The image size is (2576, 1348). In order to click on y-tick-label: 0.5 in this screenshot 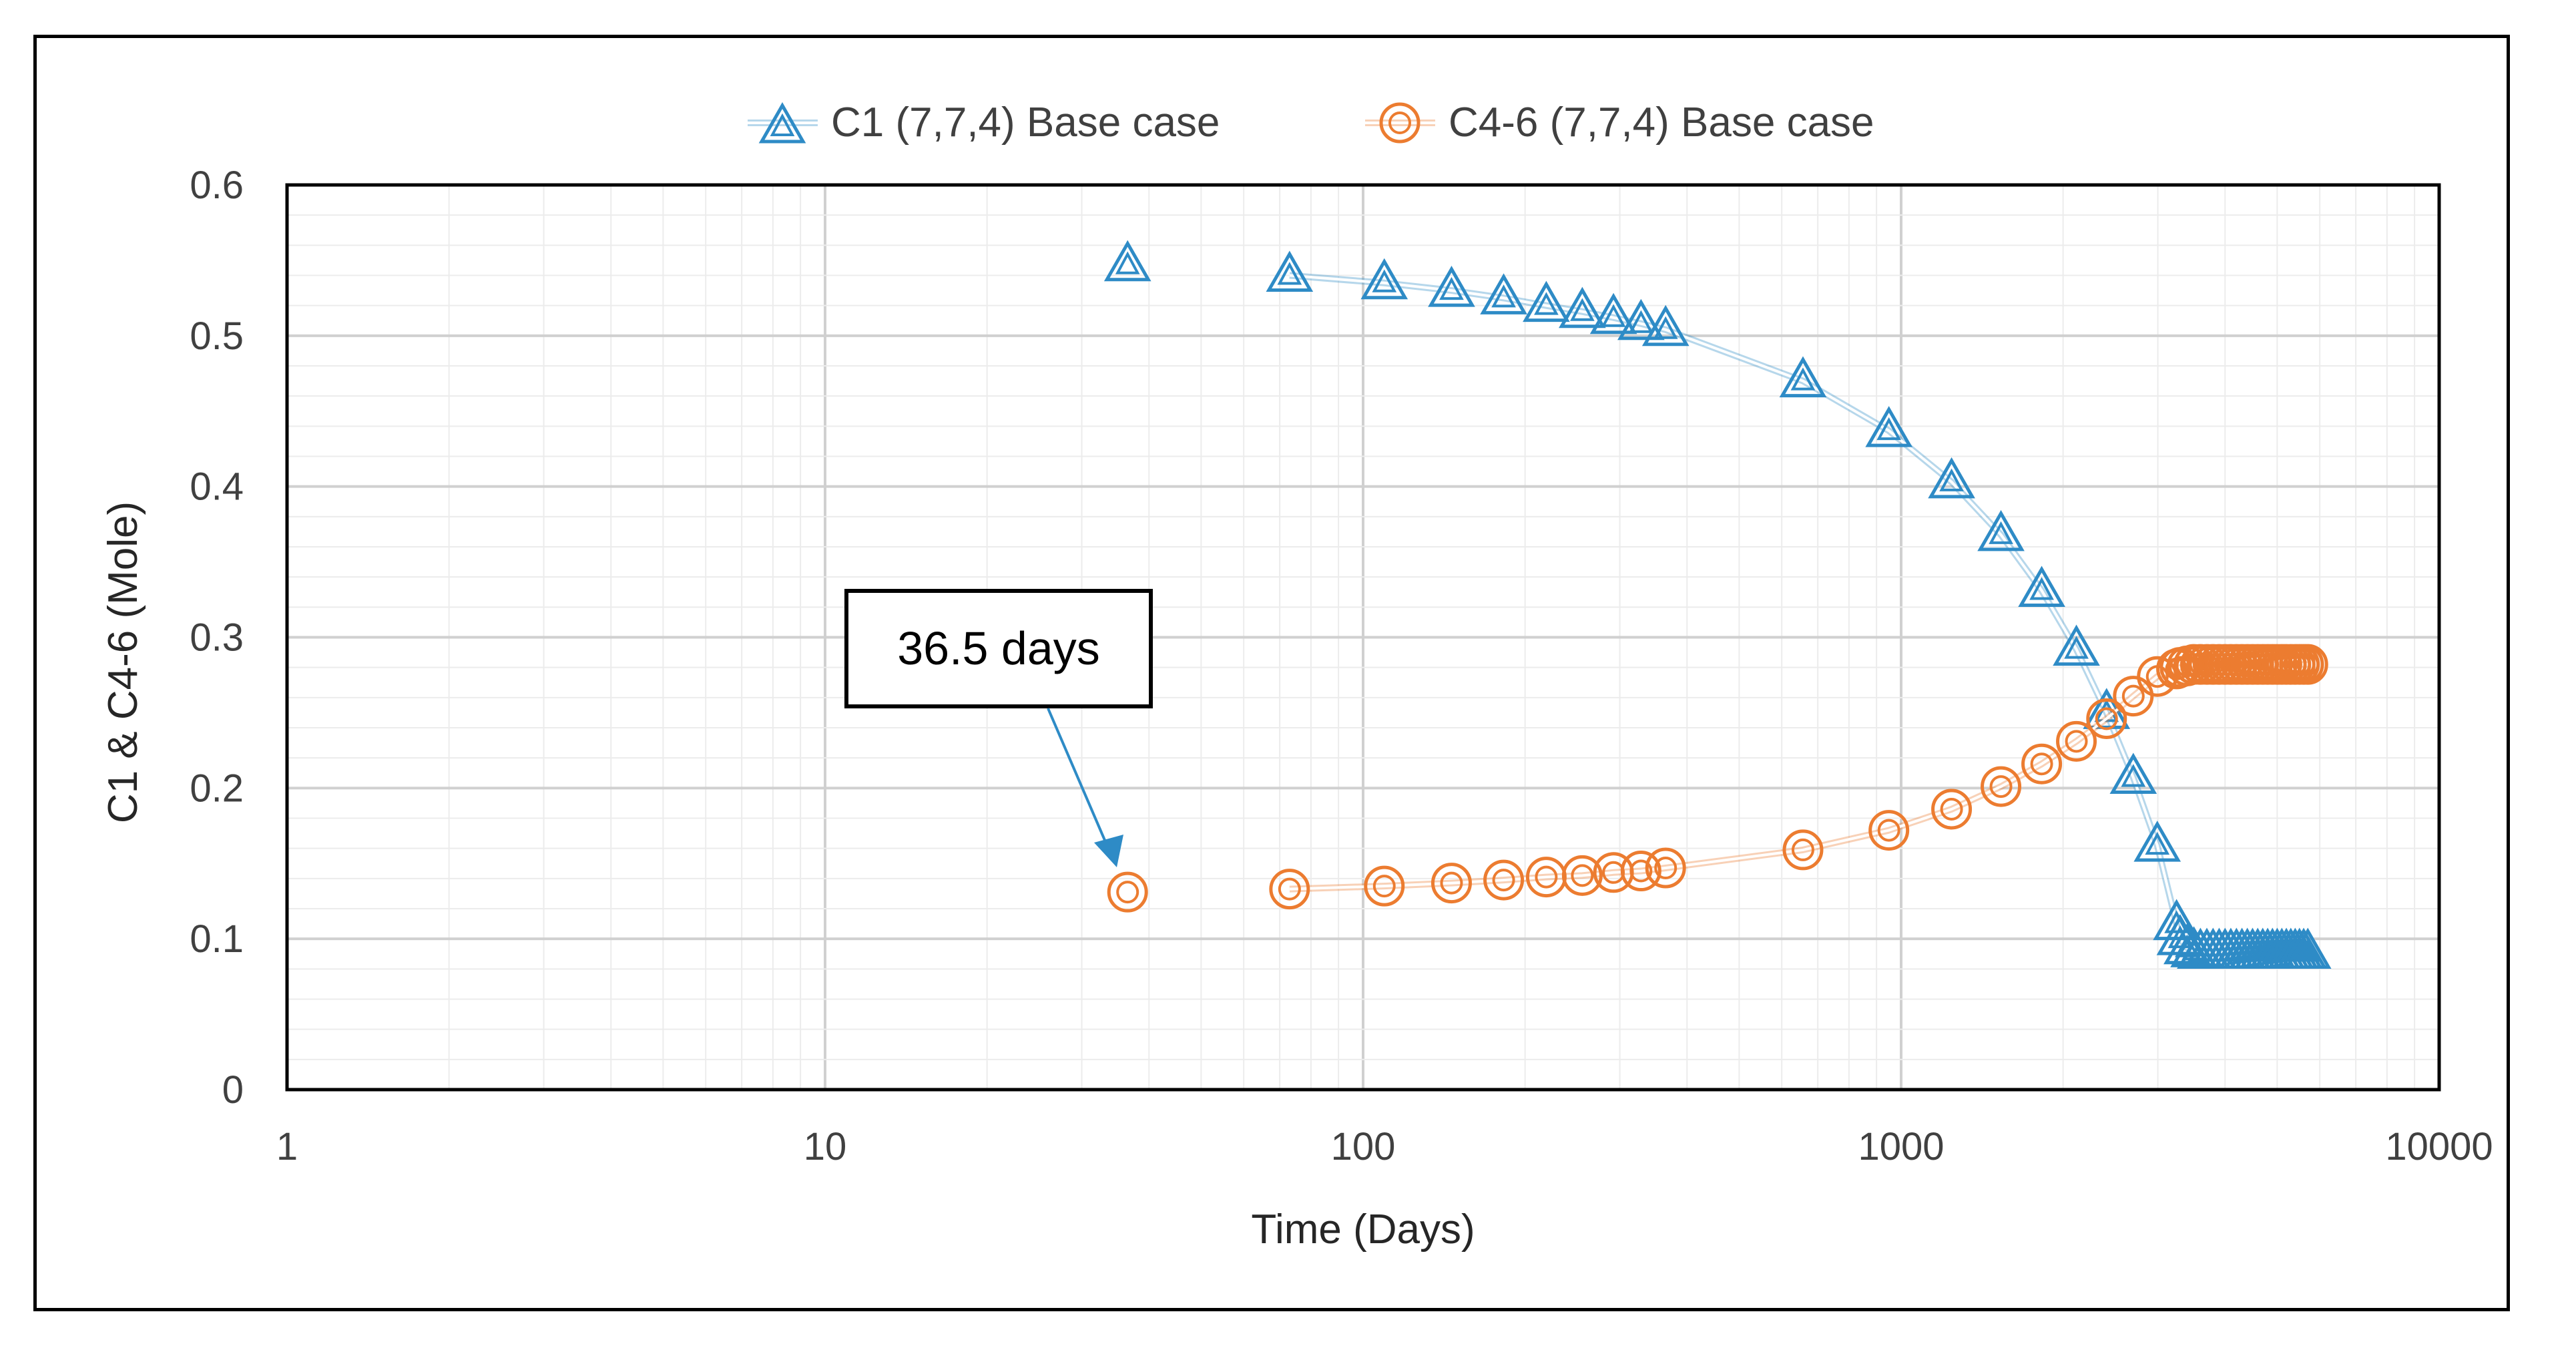, I will do `click(217, 336)`.